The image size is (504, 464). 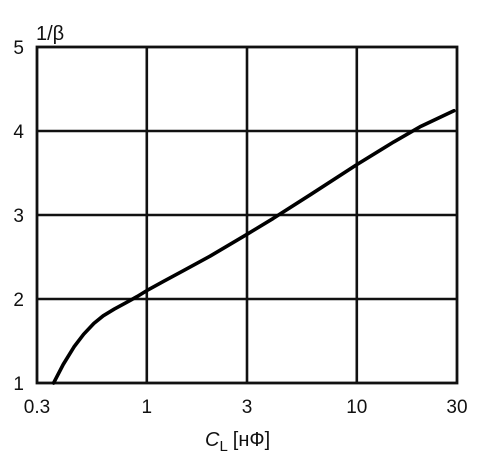 I want to click on x-tick-label: 0.3, so click(x=37, y=407).